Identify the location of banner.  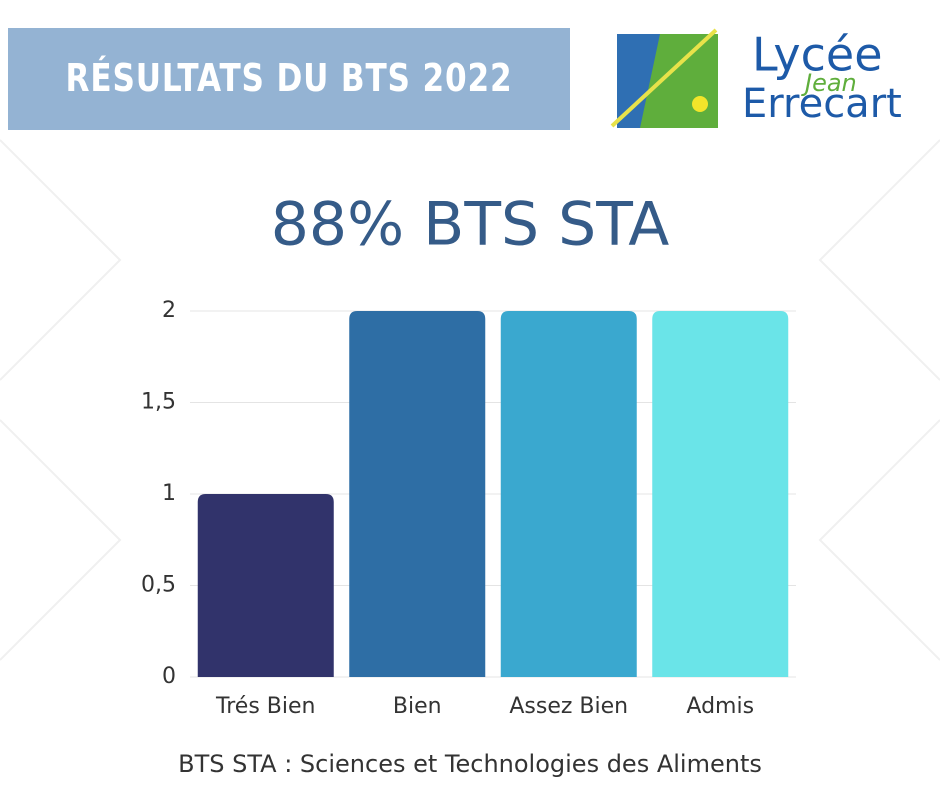
(289, 79).